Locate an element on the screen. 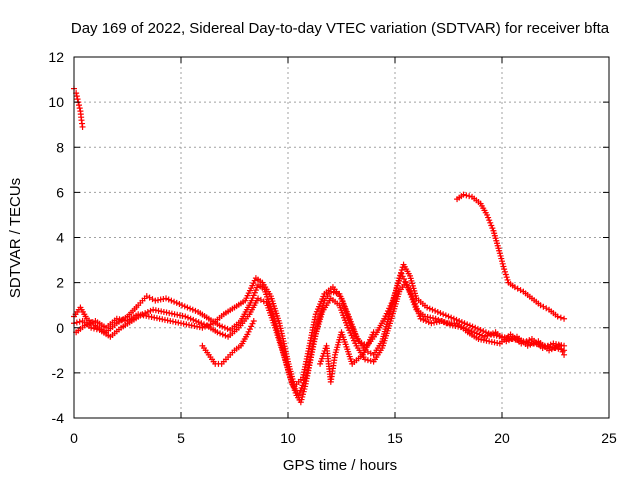 Image resolution: width=640 pixels, height=480 pixels. y-tick-label: -4 is located at coordinates (58, 418).